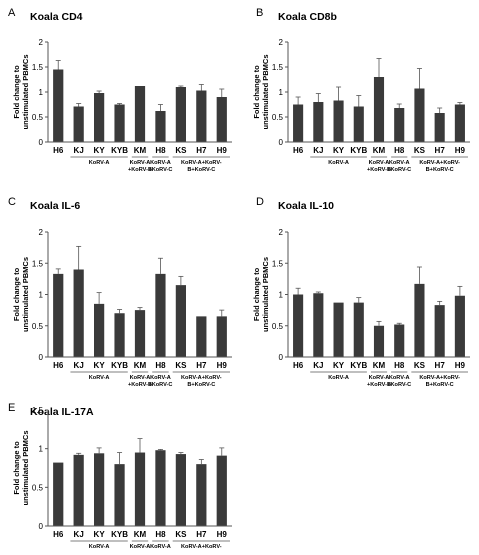 This screenshot has height=555, width=479. What do you see at coordinates (62, 412) in the screenshot?
I see `chart-title: Koala IL-17A` at bounding box center [62, 412].